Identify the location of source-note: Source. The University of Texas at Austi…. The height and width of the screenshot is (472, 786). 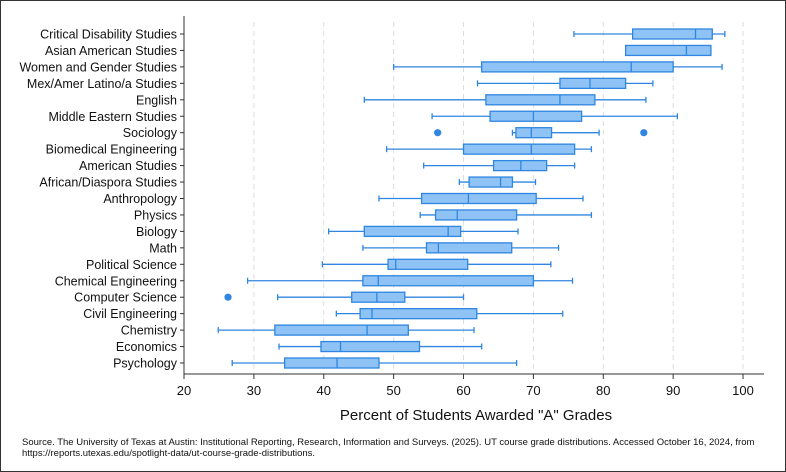
(388, 448).